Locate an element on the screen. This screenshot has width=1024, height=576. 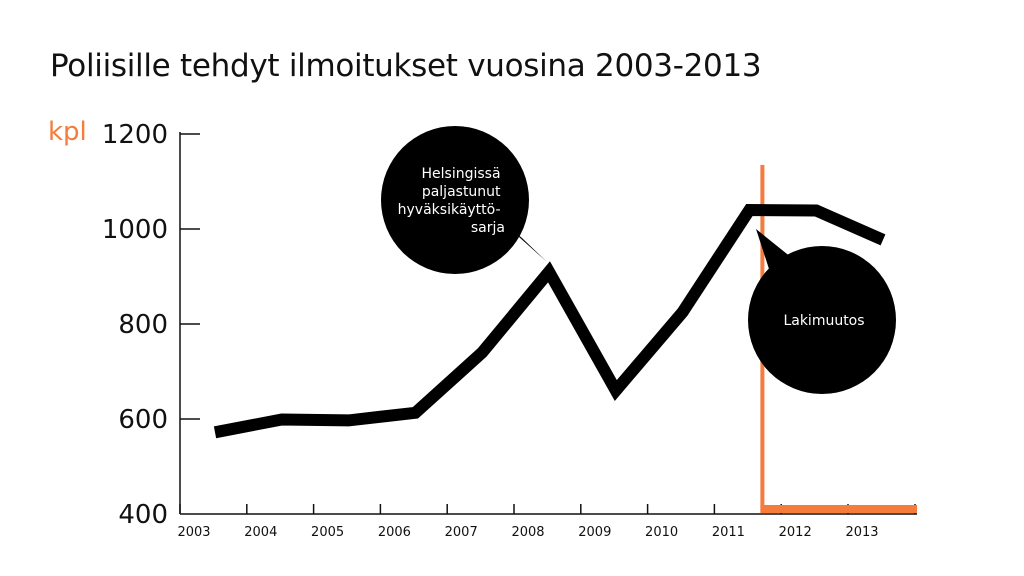
annotation-line: Lakimuutos is located at coordinates (823, 321).